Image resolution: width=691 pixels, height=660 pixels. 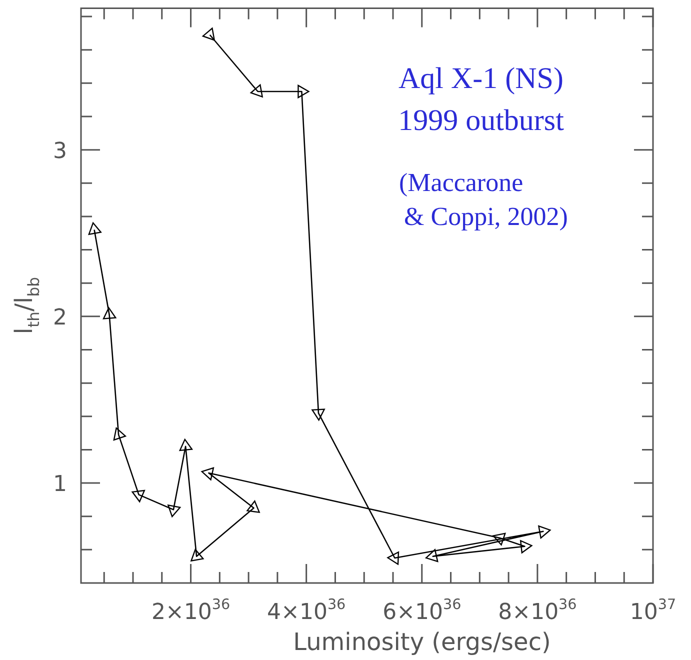 What do you see at coordinates (60, 485) in the screenshot?
I see `y-tick-label: 1` at bounding box center [60, 485].